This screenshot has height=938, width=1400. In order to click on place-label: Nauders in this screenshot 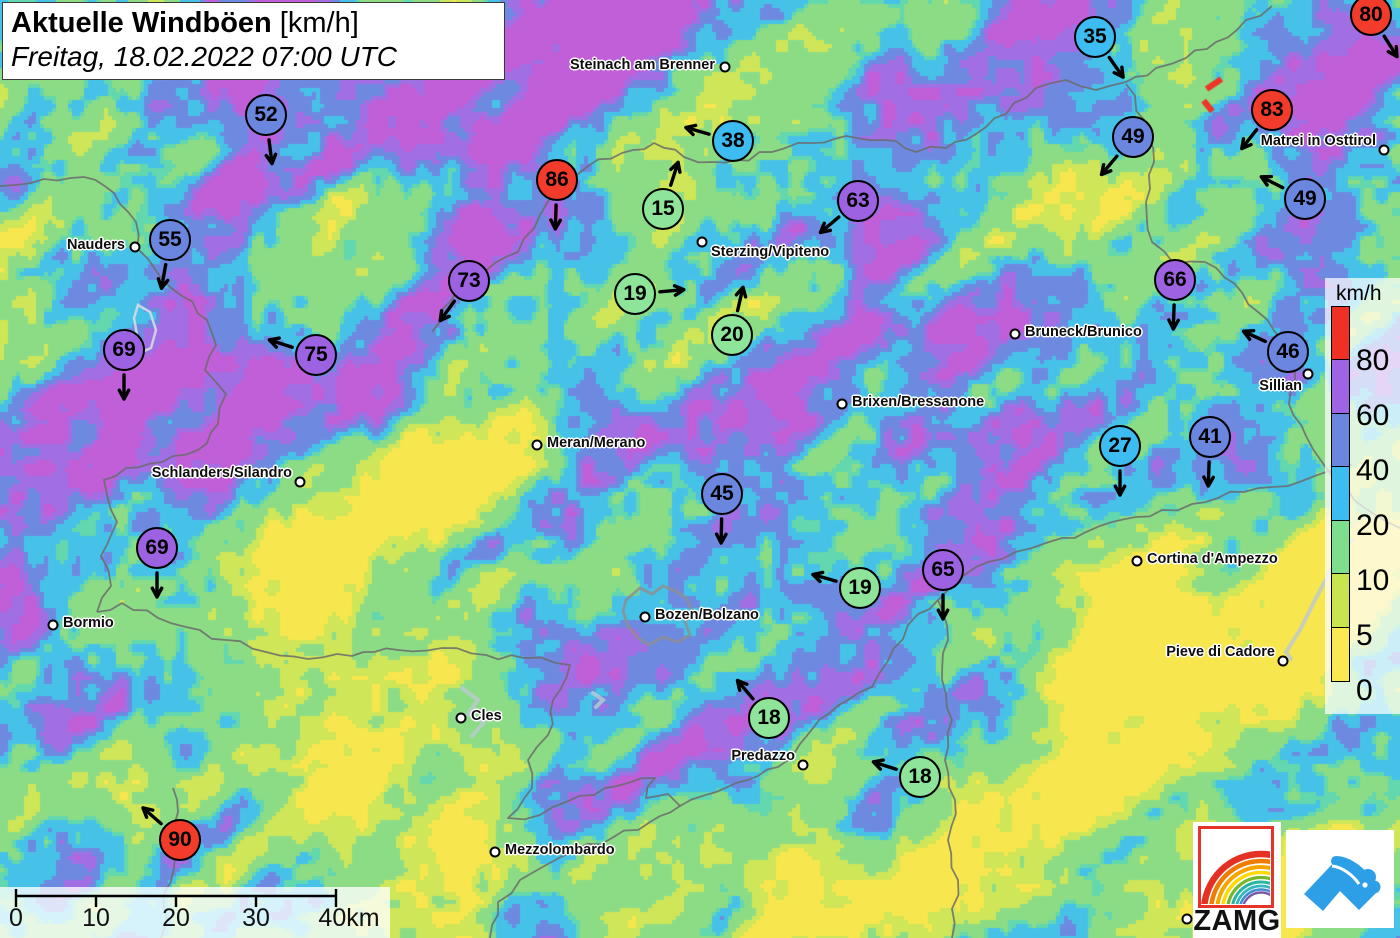, I will do `click(95, 245)`.